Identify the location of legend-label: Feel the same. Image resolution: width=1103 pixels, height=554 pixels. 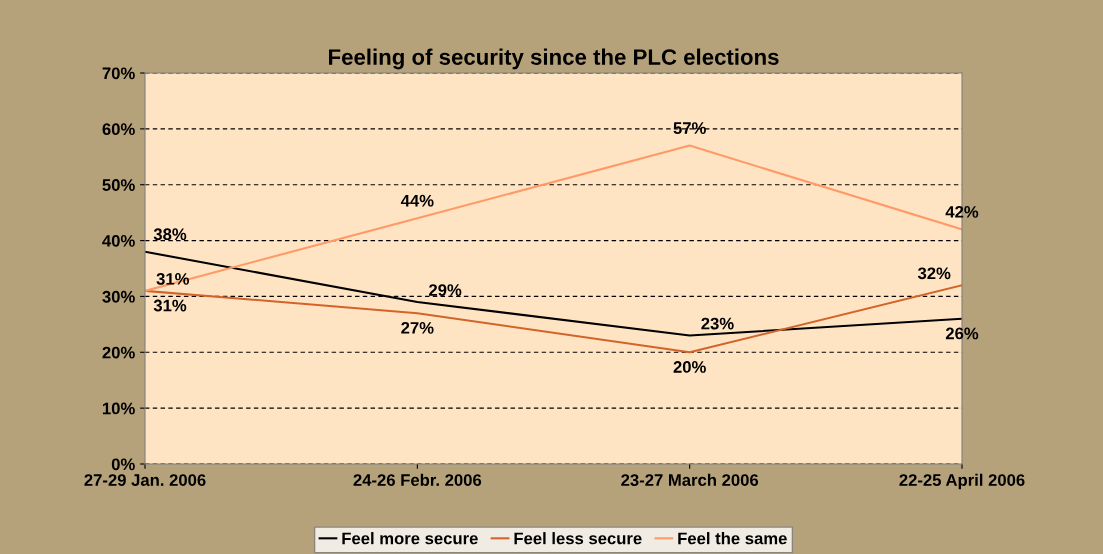
(732, 538).